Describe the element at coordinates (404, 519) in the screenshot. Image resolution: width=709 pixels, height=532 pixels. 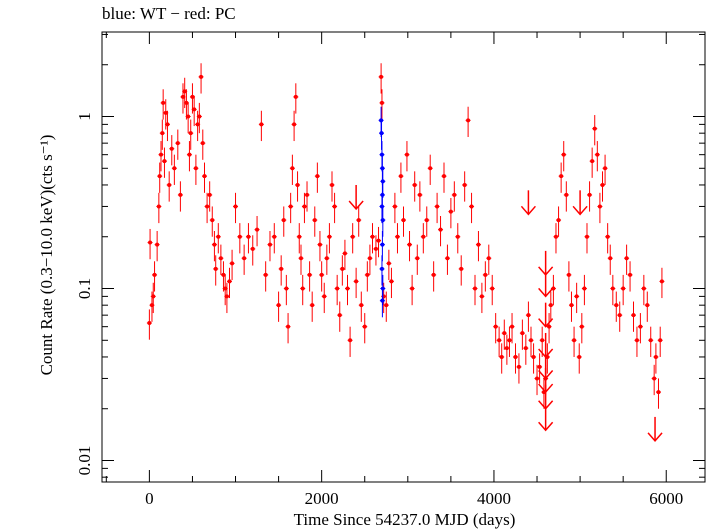
I see `x-axis-label: Time Since 54237.0 MJD (days)` at that location.